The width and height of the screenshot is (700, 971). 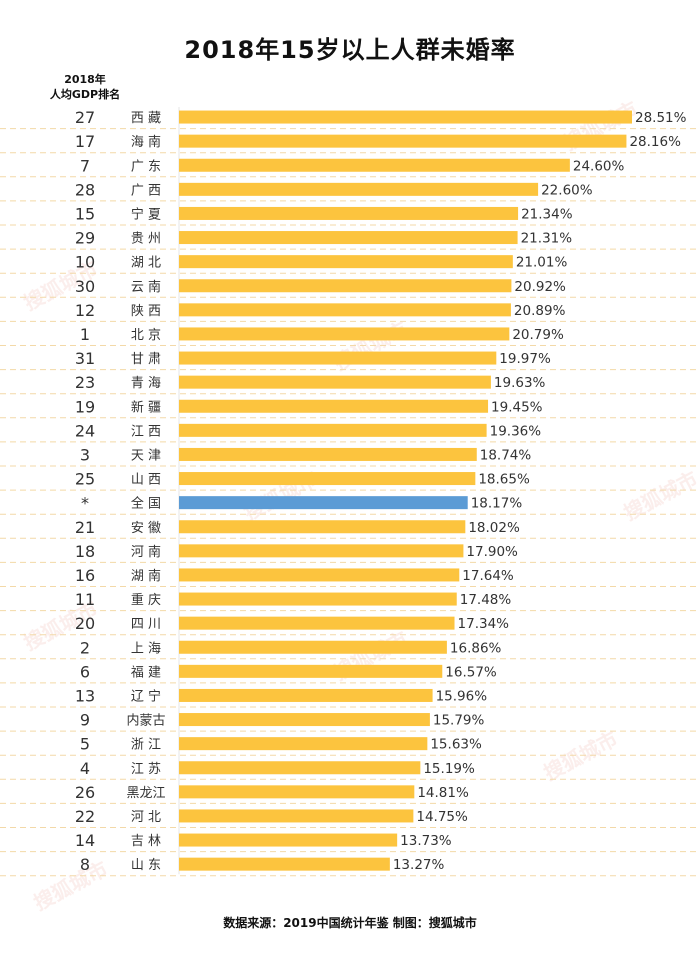 What do you see at coordinates (449, 769) in the screenshot?
I see `value-label: 15.19%` at bounding box center [449, 769].